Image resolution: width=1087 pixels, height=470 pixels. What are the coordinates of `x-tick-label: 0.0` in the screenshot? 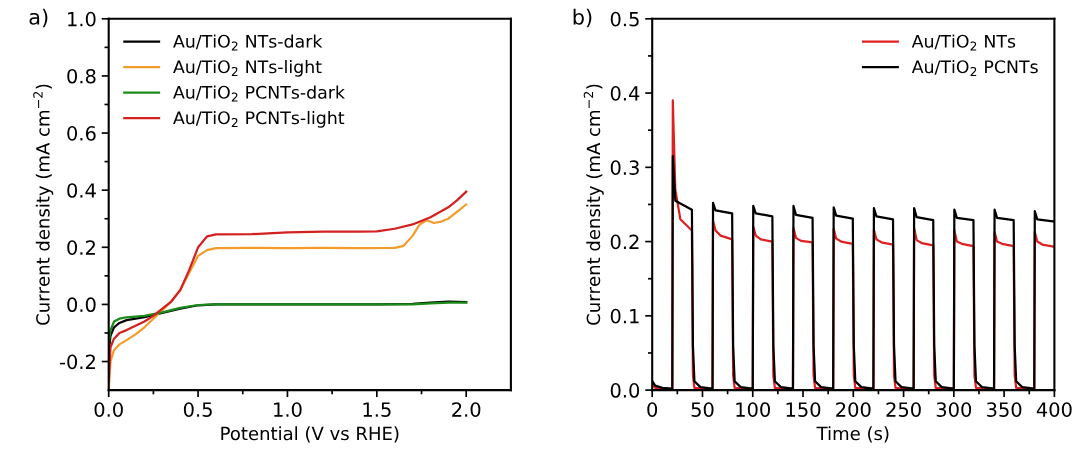 It's located at (108, 409).